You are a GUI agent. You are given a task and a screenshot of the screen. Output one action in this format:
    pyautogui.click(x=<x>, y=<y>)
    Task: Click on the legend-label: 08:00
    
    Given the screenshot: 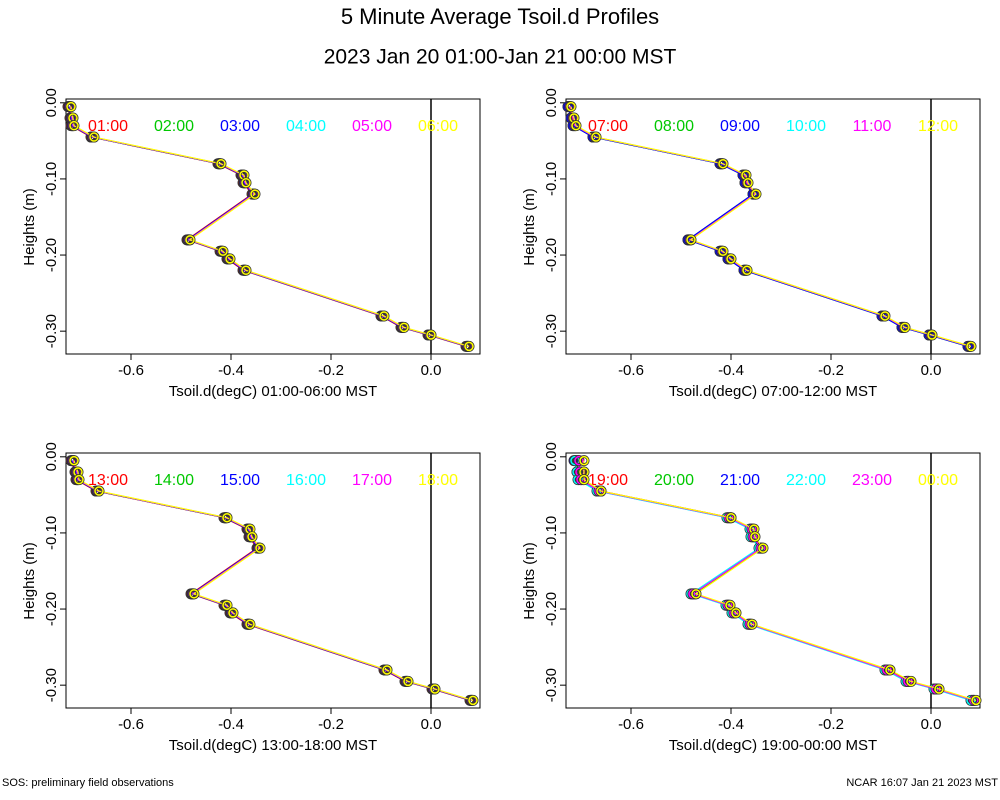 What is the action you would take?
    pyautogui.click(x=674, y=126)
    